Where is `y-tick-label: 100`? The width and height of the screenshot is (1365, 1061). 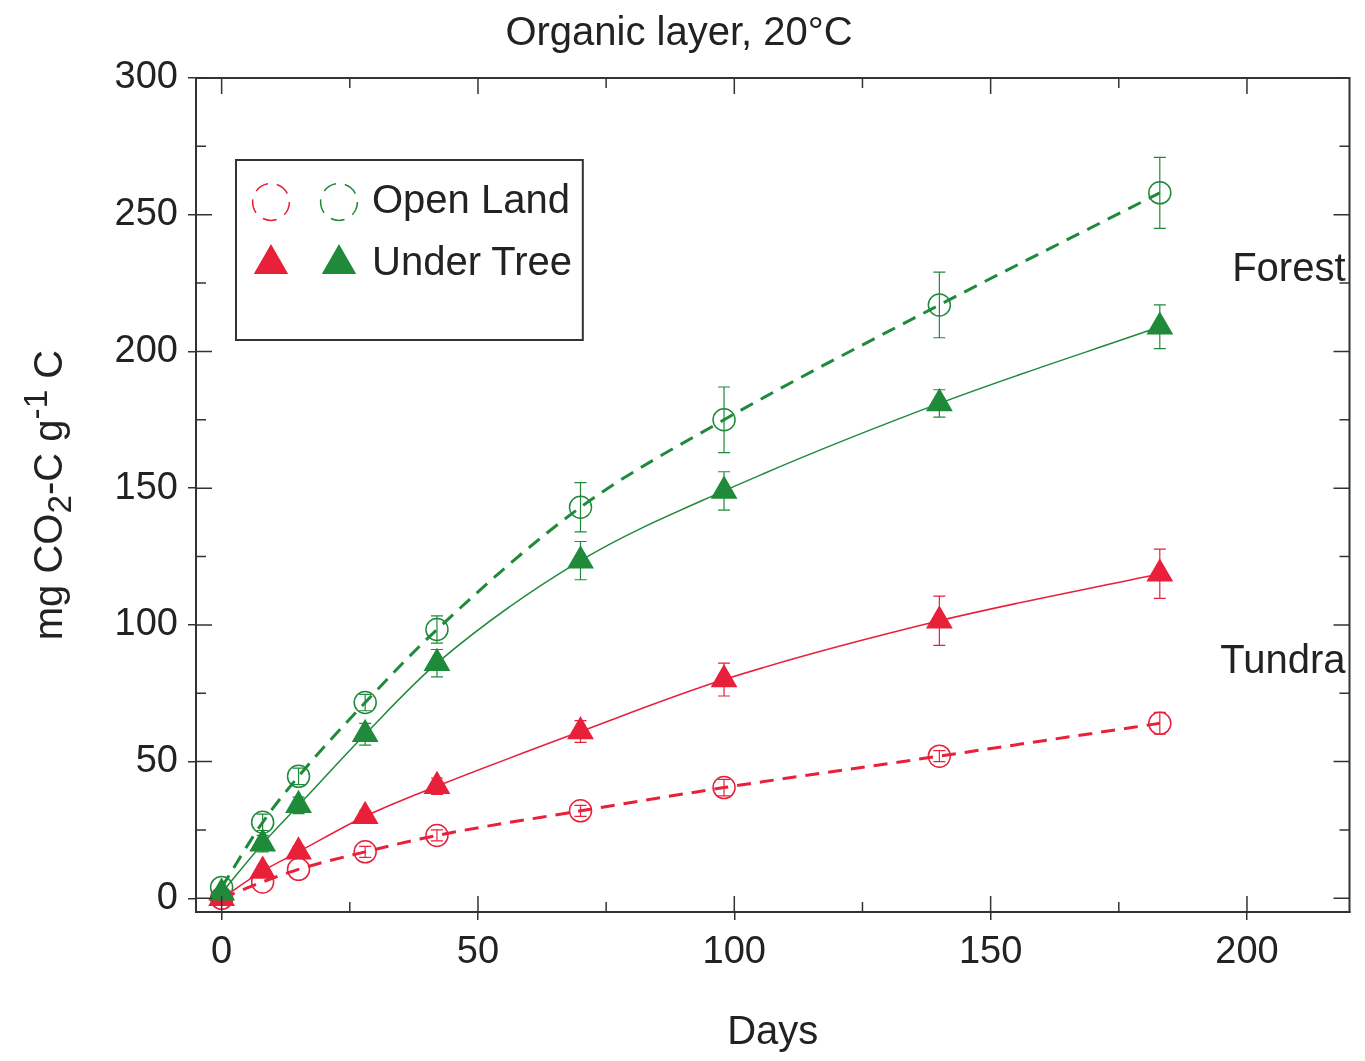
y-tick-label: 100 is located at coordinates (146, 622).